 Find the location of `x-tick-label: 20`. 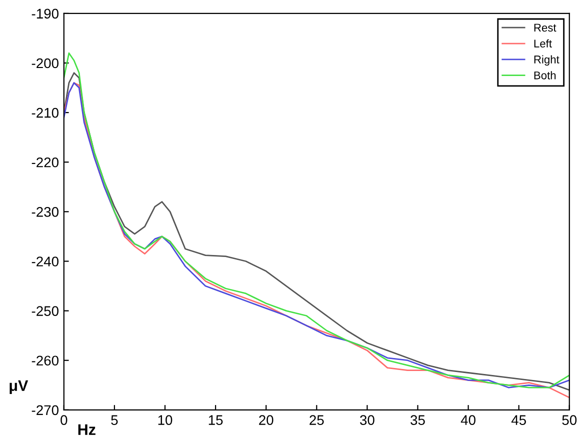

x-tick-label: 20 is located at coordinates (266, 420).